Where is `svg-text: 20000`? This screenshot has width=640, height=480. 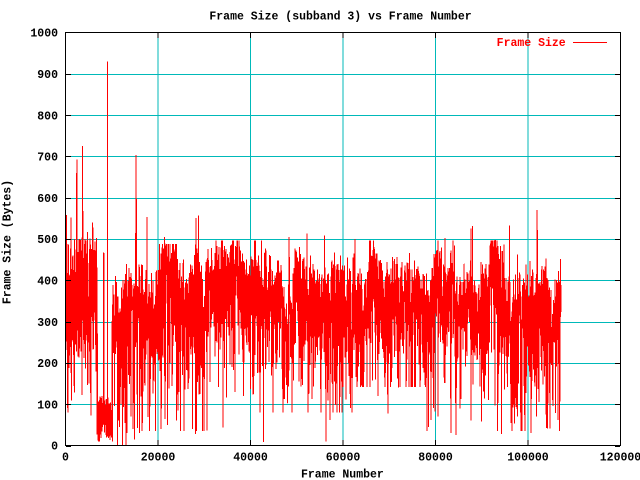 svg-text: 20000 is located at coordinates (158, 458).